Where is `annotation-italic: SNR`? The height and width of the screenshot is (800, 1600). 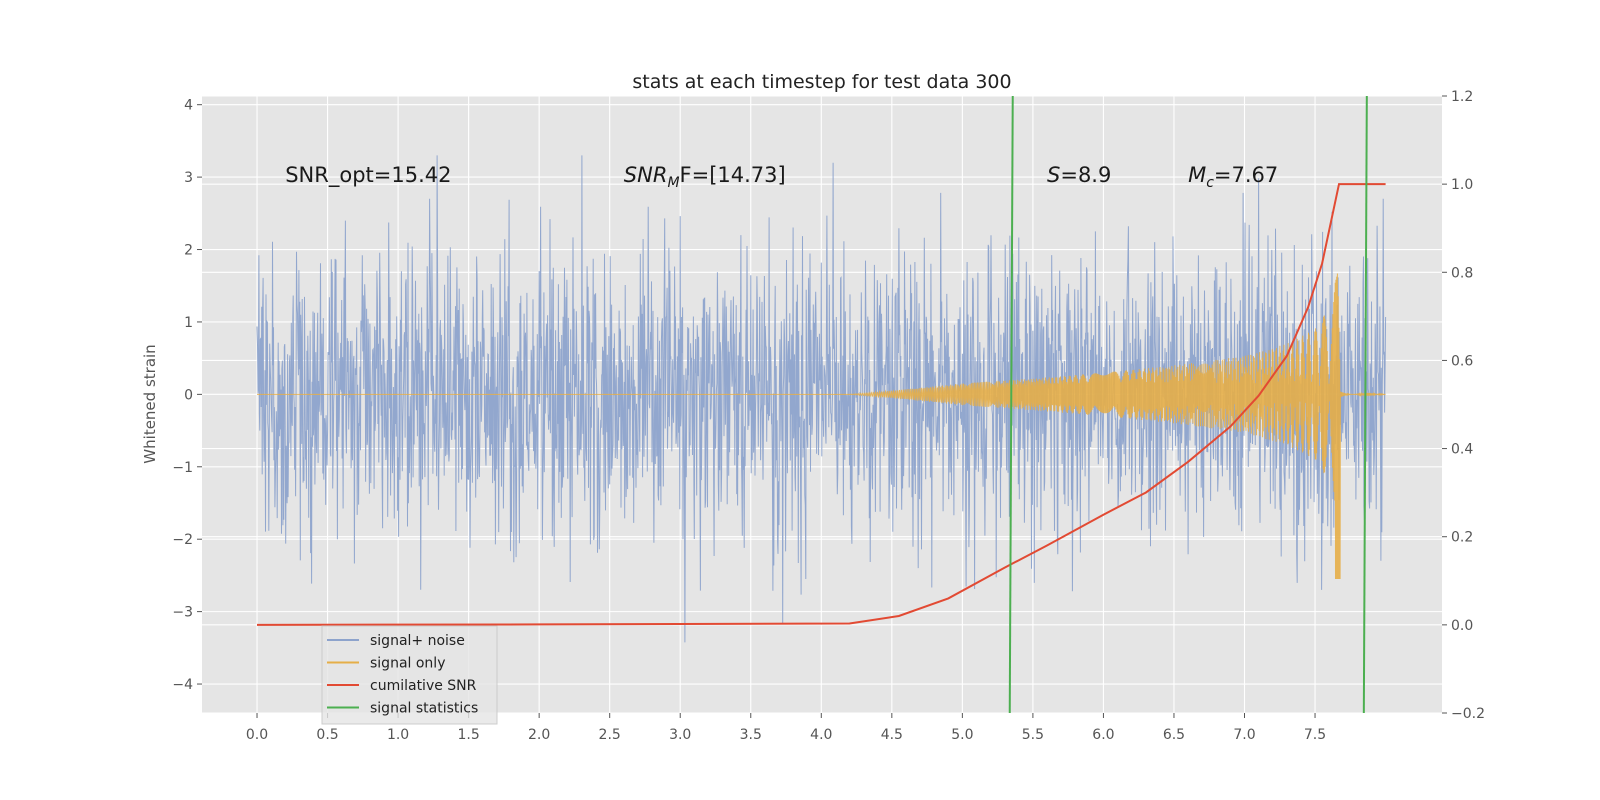 annotation-italic: SNR is located at coordinates (646, 175).